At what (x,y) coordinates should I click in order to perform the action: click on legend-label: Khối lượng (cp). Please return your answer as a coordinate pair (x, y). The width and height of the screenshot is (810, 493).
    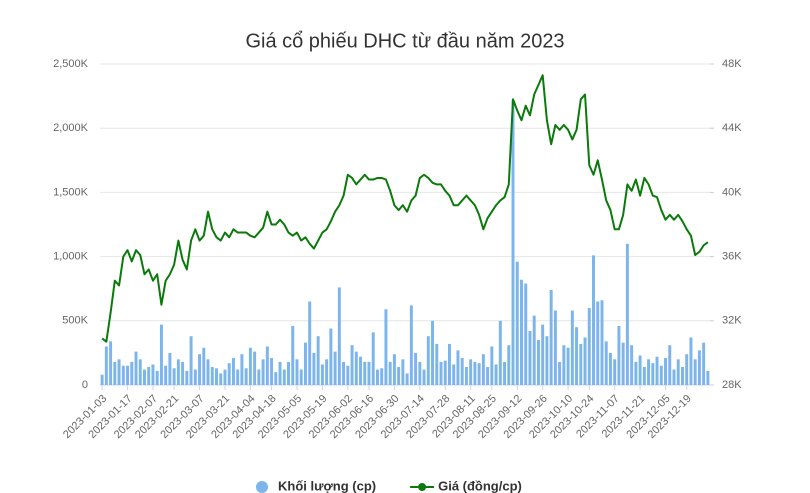
    Looking at the image, I should click on (327, 485).